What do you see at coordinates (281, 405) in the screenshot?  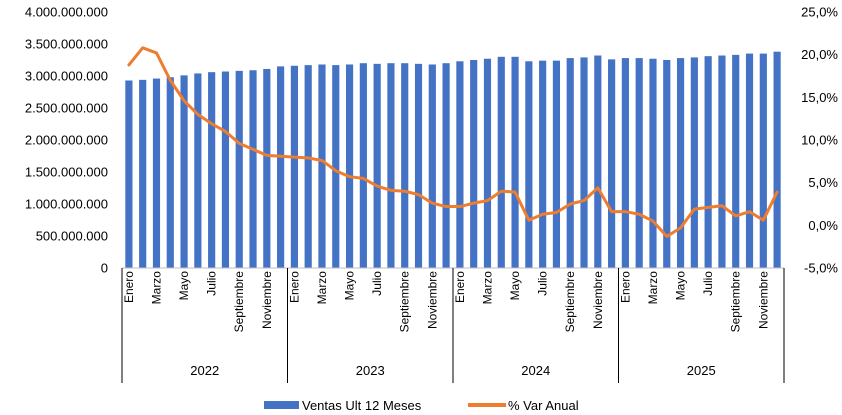 I see `legend-swatch-bars` at bounding box center [281, 405].